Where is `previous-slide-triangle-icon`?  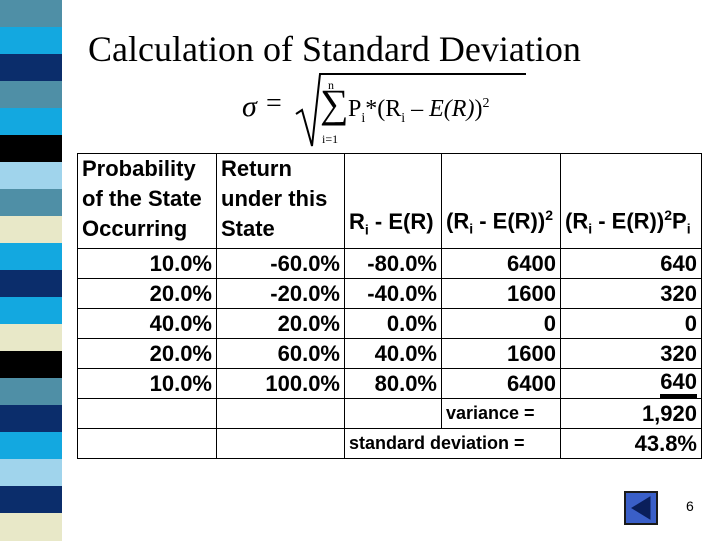
previous-slide-triangle-icon is located at coordinates (641, 508).